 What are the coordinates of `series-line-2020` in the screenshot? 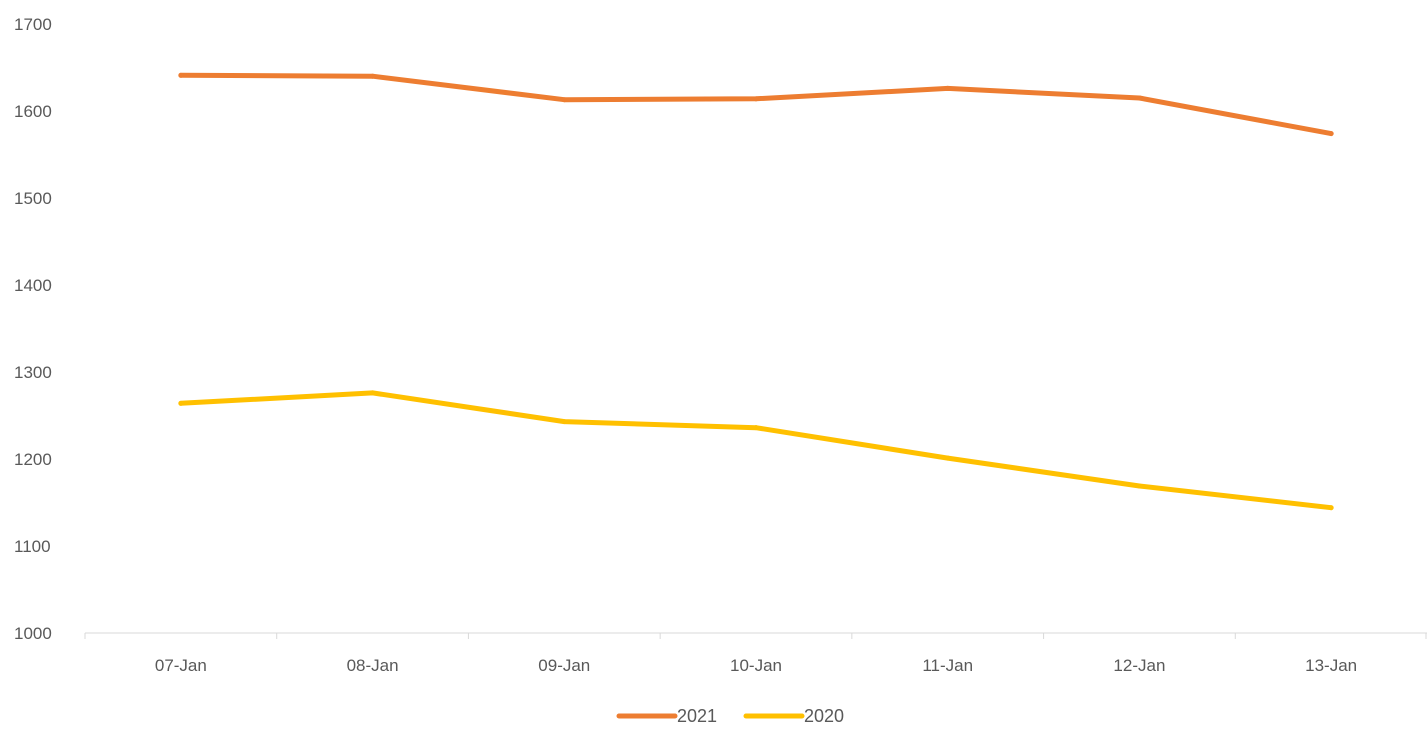 It's located at (756, 450).